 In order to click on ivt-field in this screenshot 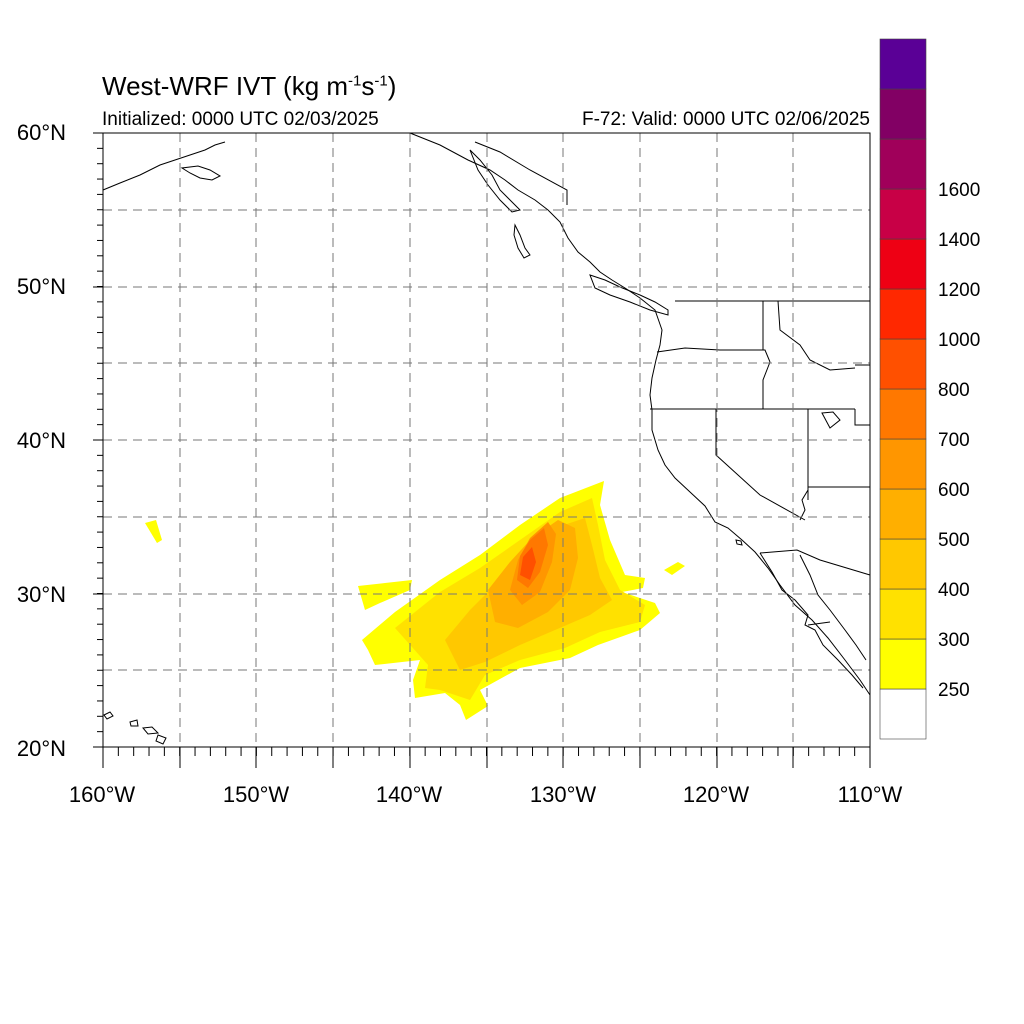, I will do `click(415, 600)`.